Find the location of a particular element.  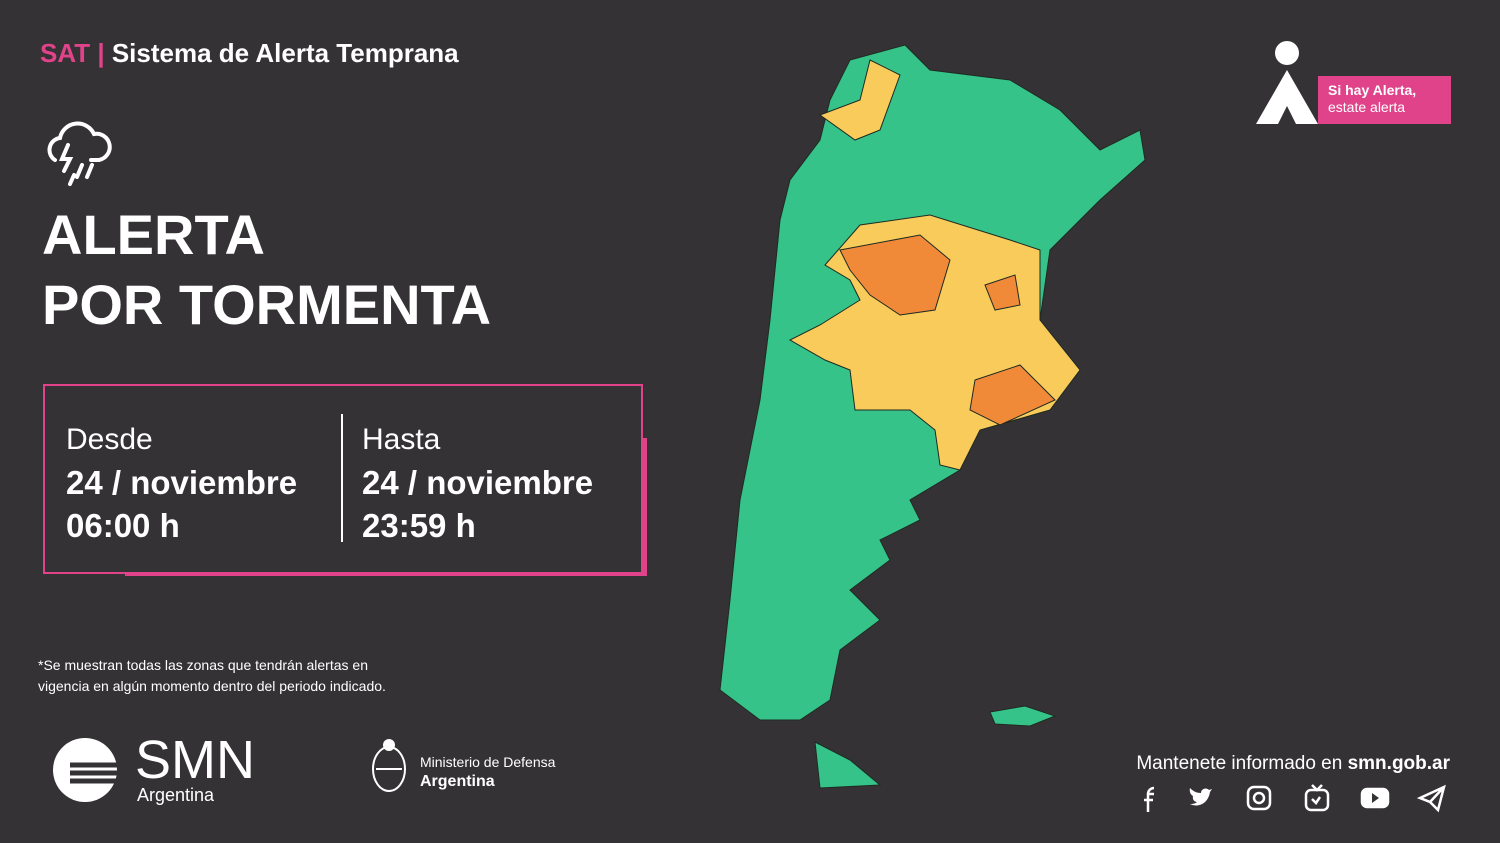

header-title: Sistema de Alerta Temprana is located at coordinates (285, 53).